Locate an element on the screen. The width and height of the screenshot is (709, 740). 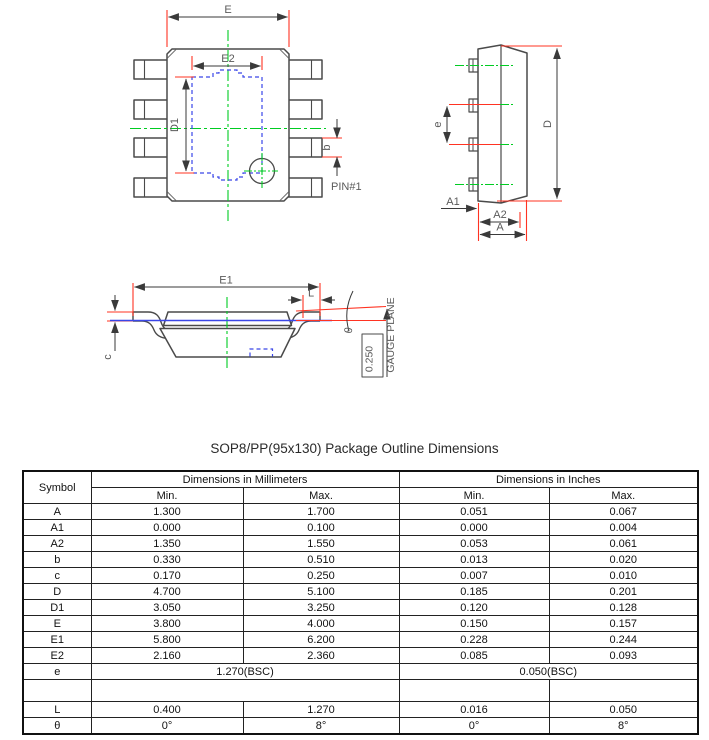
header-mm: Dimensions in Millimeters is located at coordinates (245, 479).